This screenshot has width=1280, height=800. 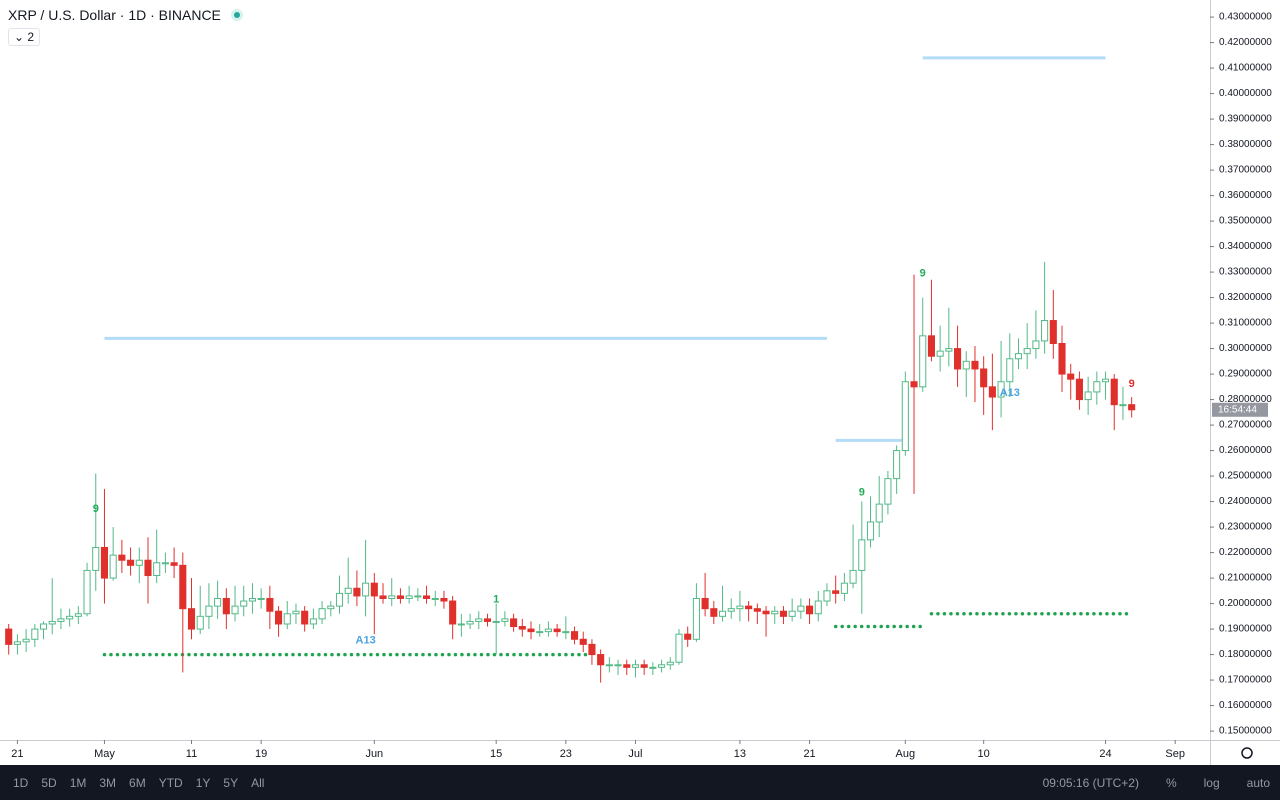 I want to click on y-tick-label: 0.16000000, so click(x=1245, y=705).